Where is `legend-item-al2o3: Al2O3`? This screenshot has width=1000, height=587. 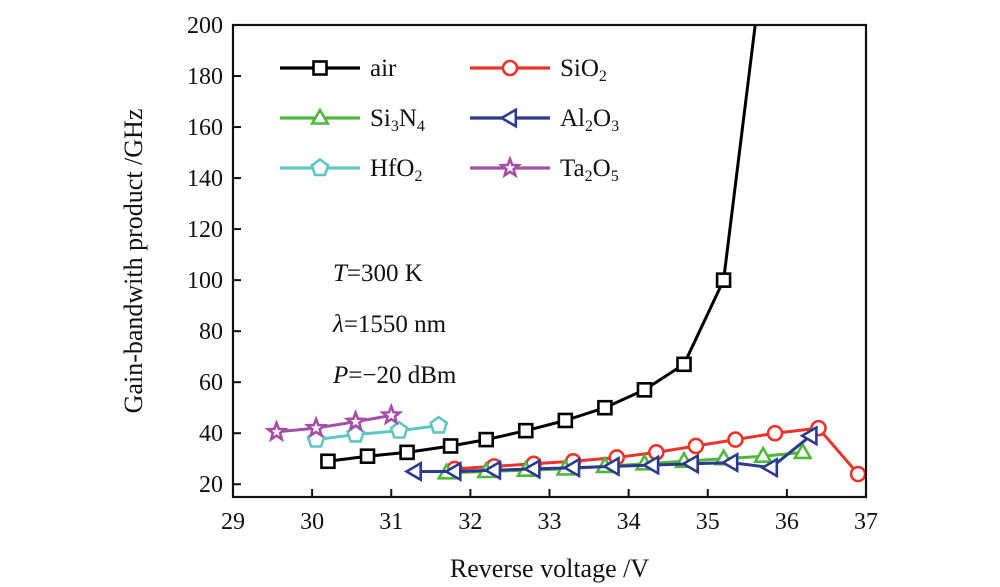
legend-item-al2o3: Al2O3 is located at coordinates (544, 120).